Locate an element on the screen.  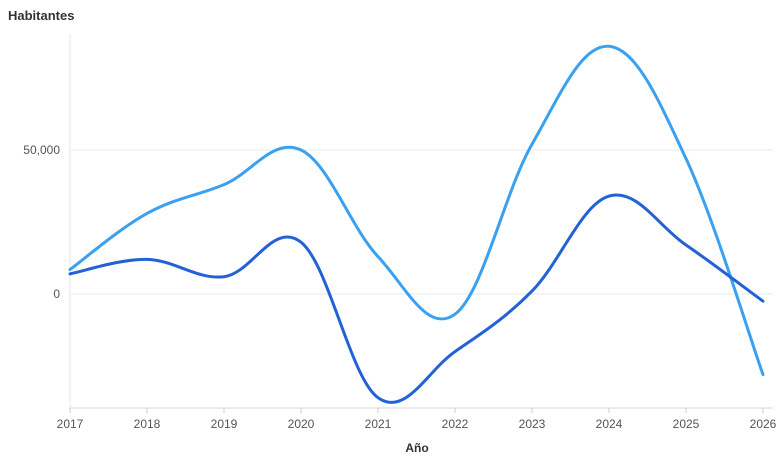
y-axis-title: Habitantes is located at coordinates (41, 15).